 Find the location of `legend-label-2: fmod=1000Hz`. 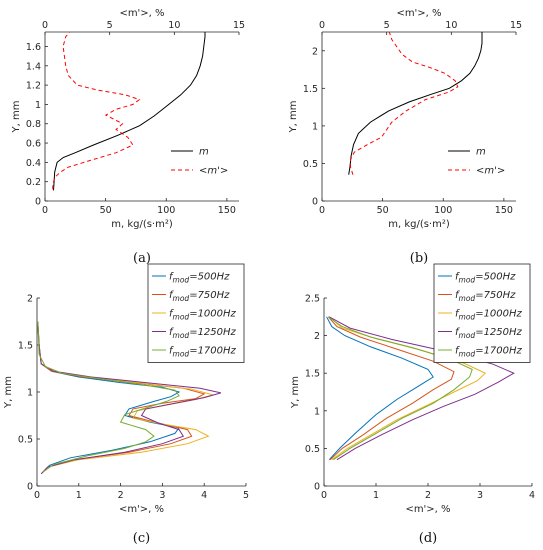

legend-label-2: fmod=1000Hz is located at coordinates (489, 315).